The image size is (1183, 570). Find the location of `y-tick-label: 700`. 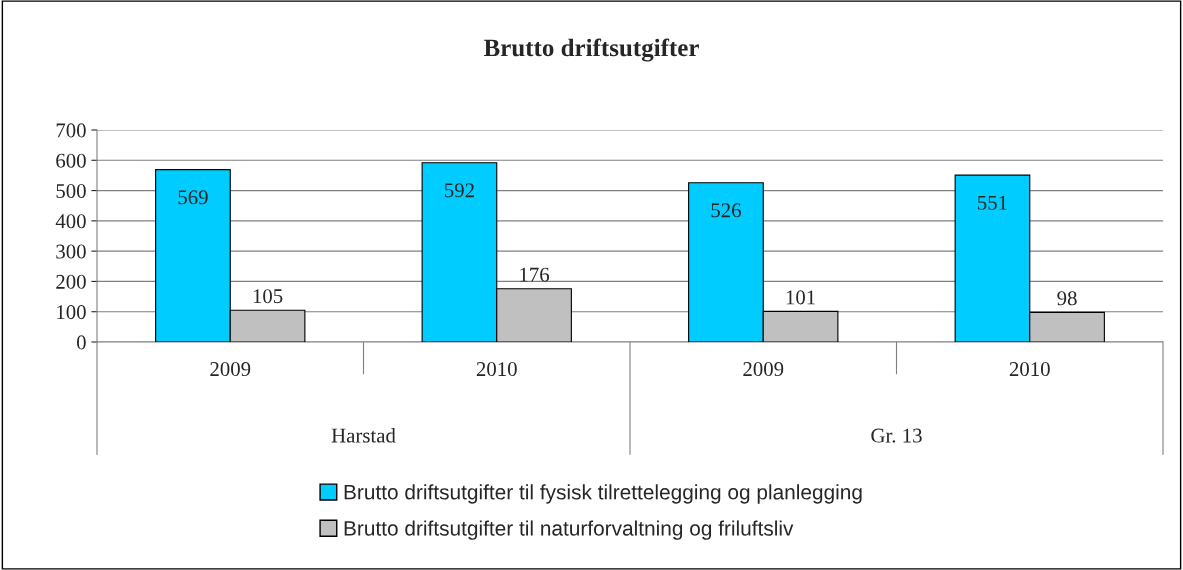

y-tick-label: 700 is located at coordinates (71, 130).